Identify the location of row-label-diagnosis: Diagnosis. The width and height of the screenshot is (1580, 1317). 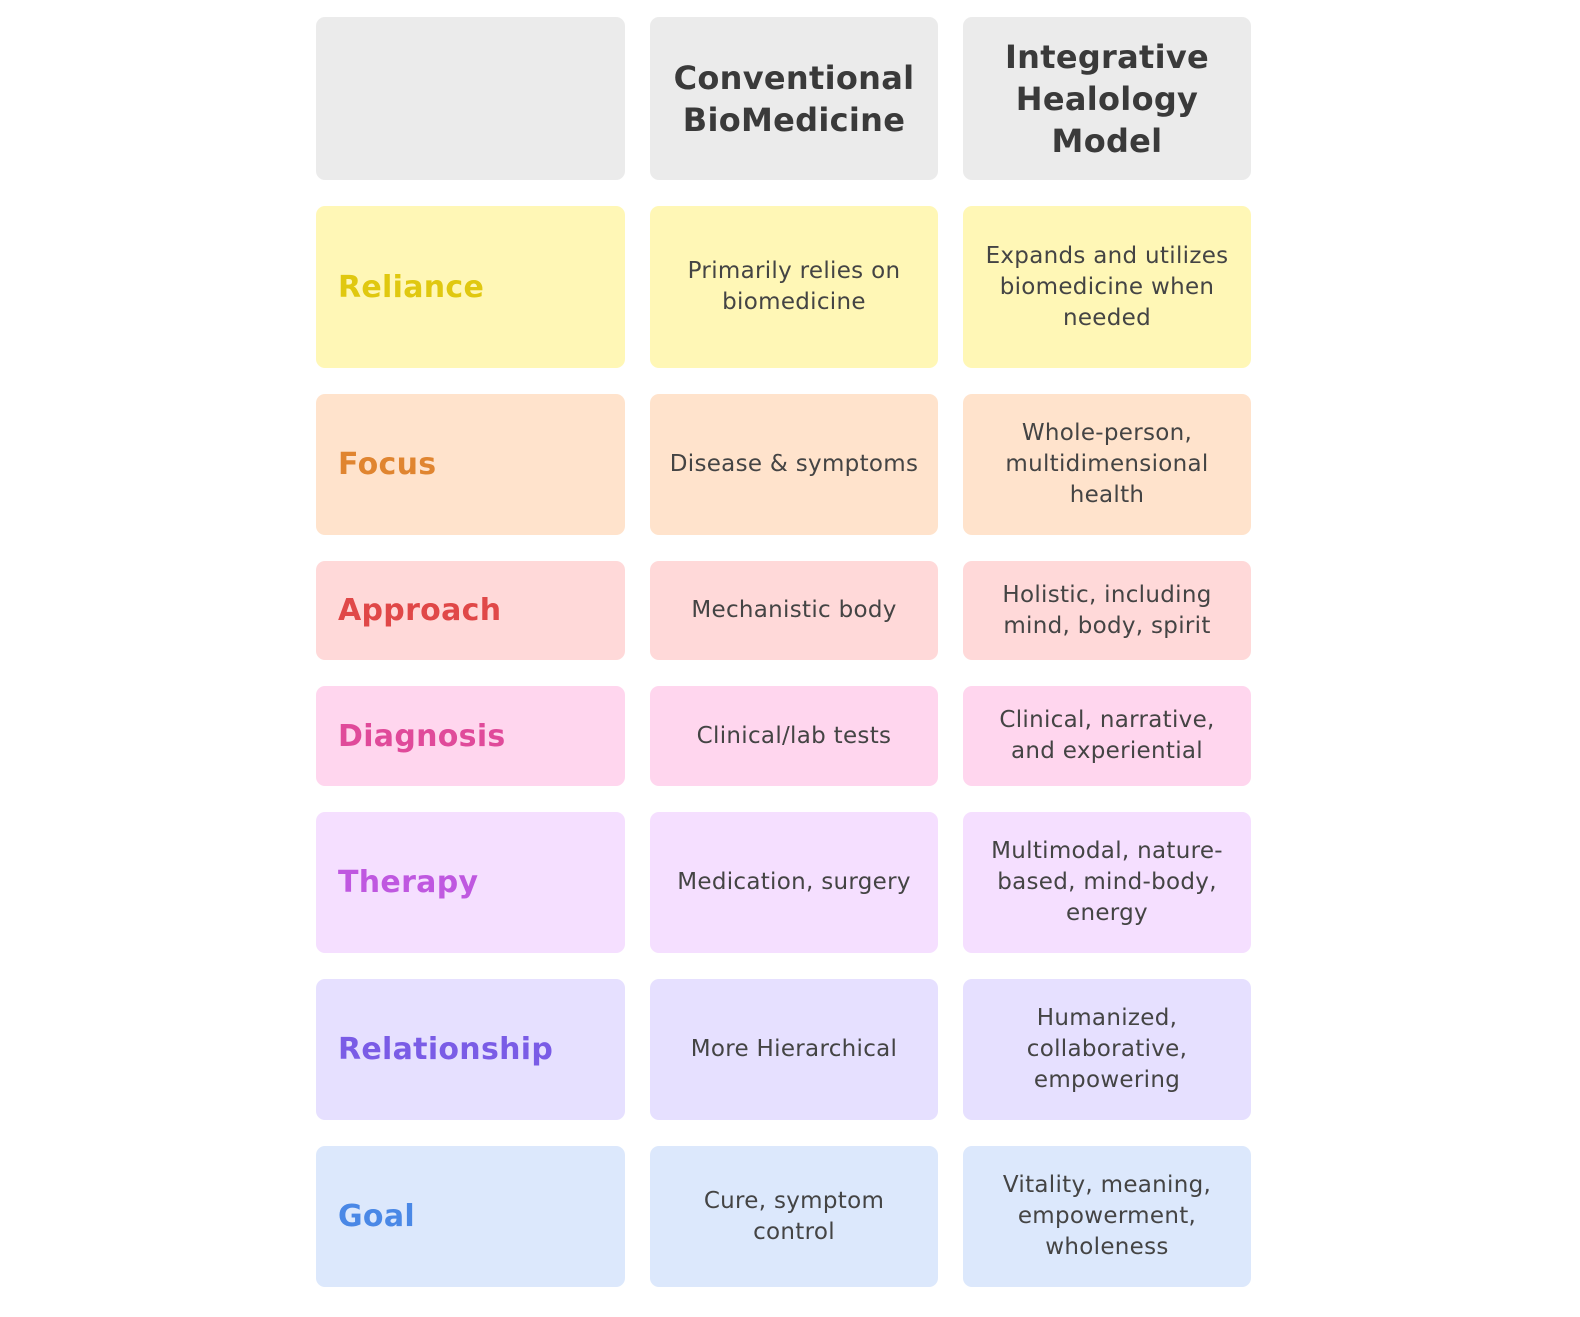
(470, 736).